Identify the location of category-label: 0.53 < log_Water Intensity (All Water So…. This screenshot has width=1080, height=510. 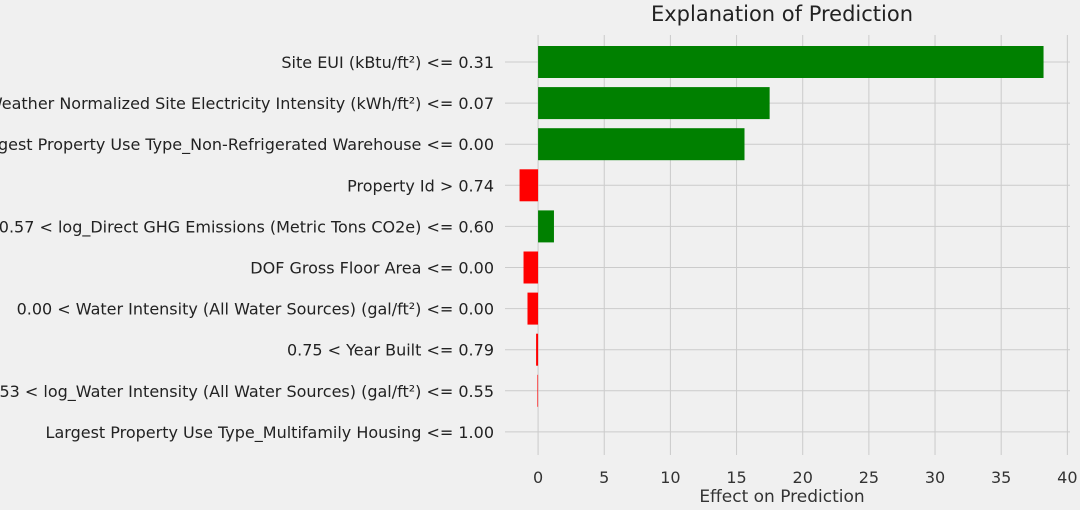
(247, 392).